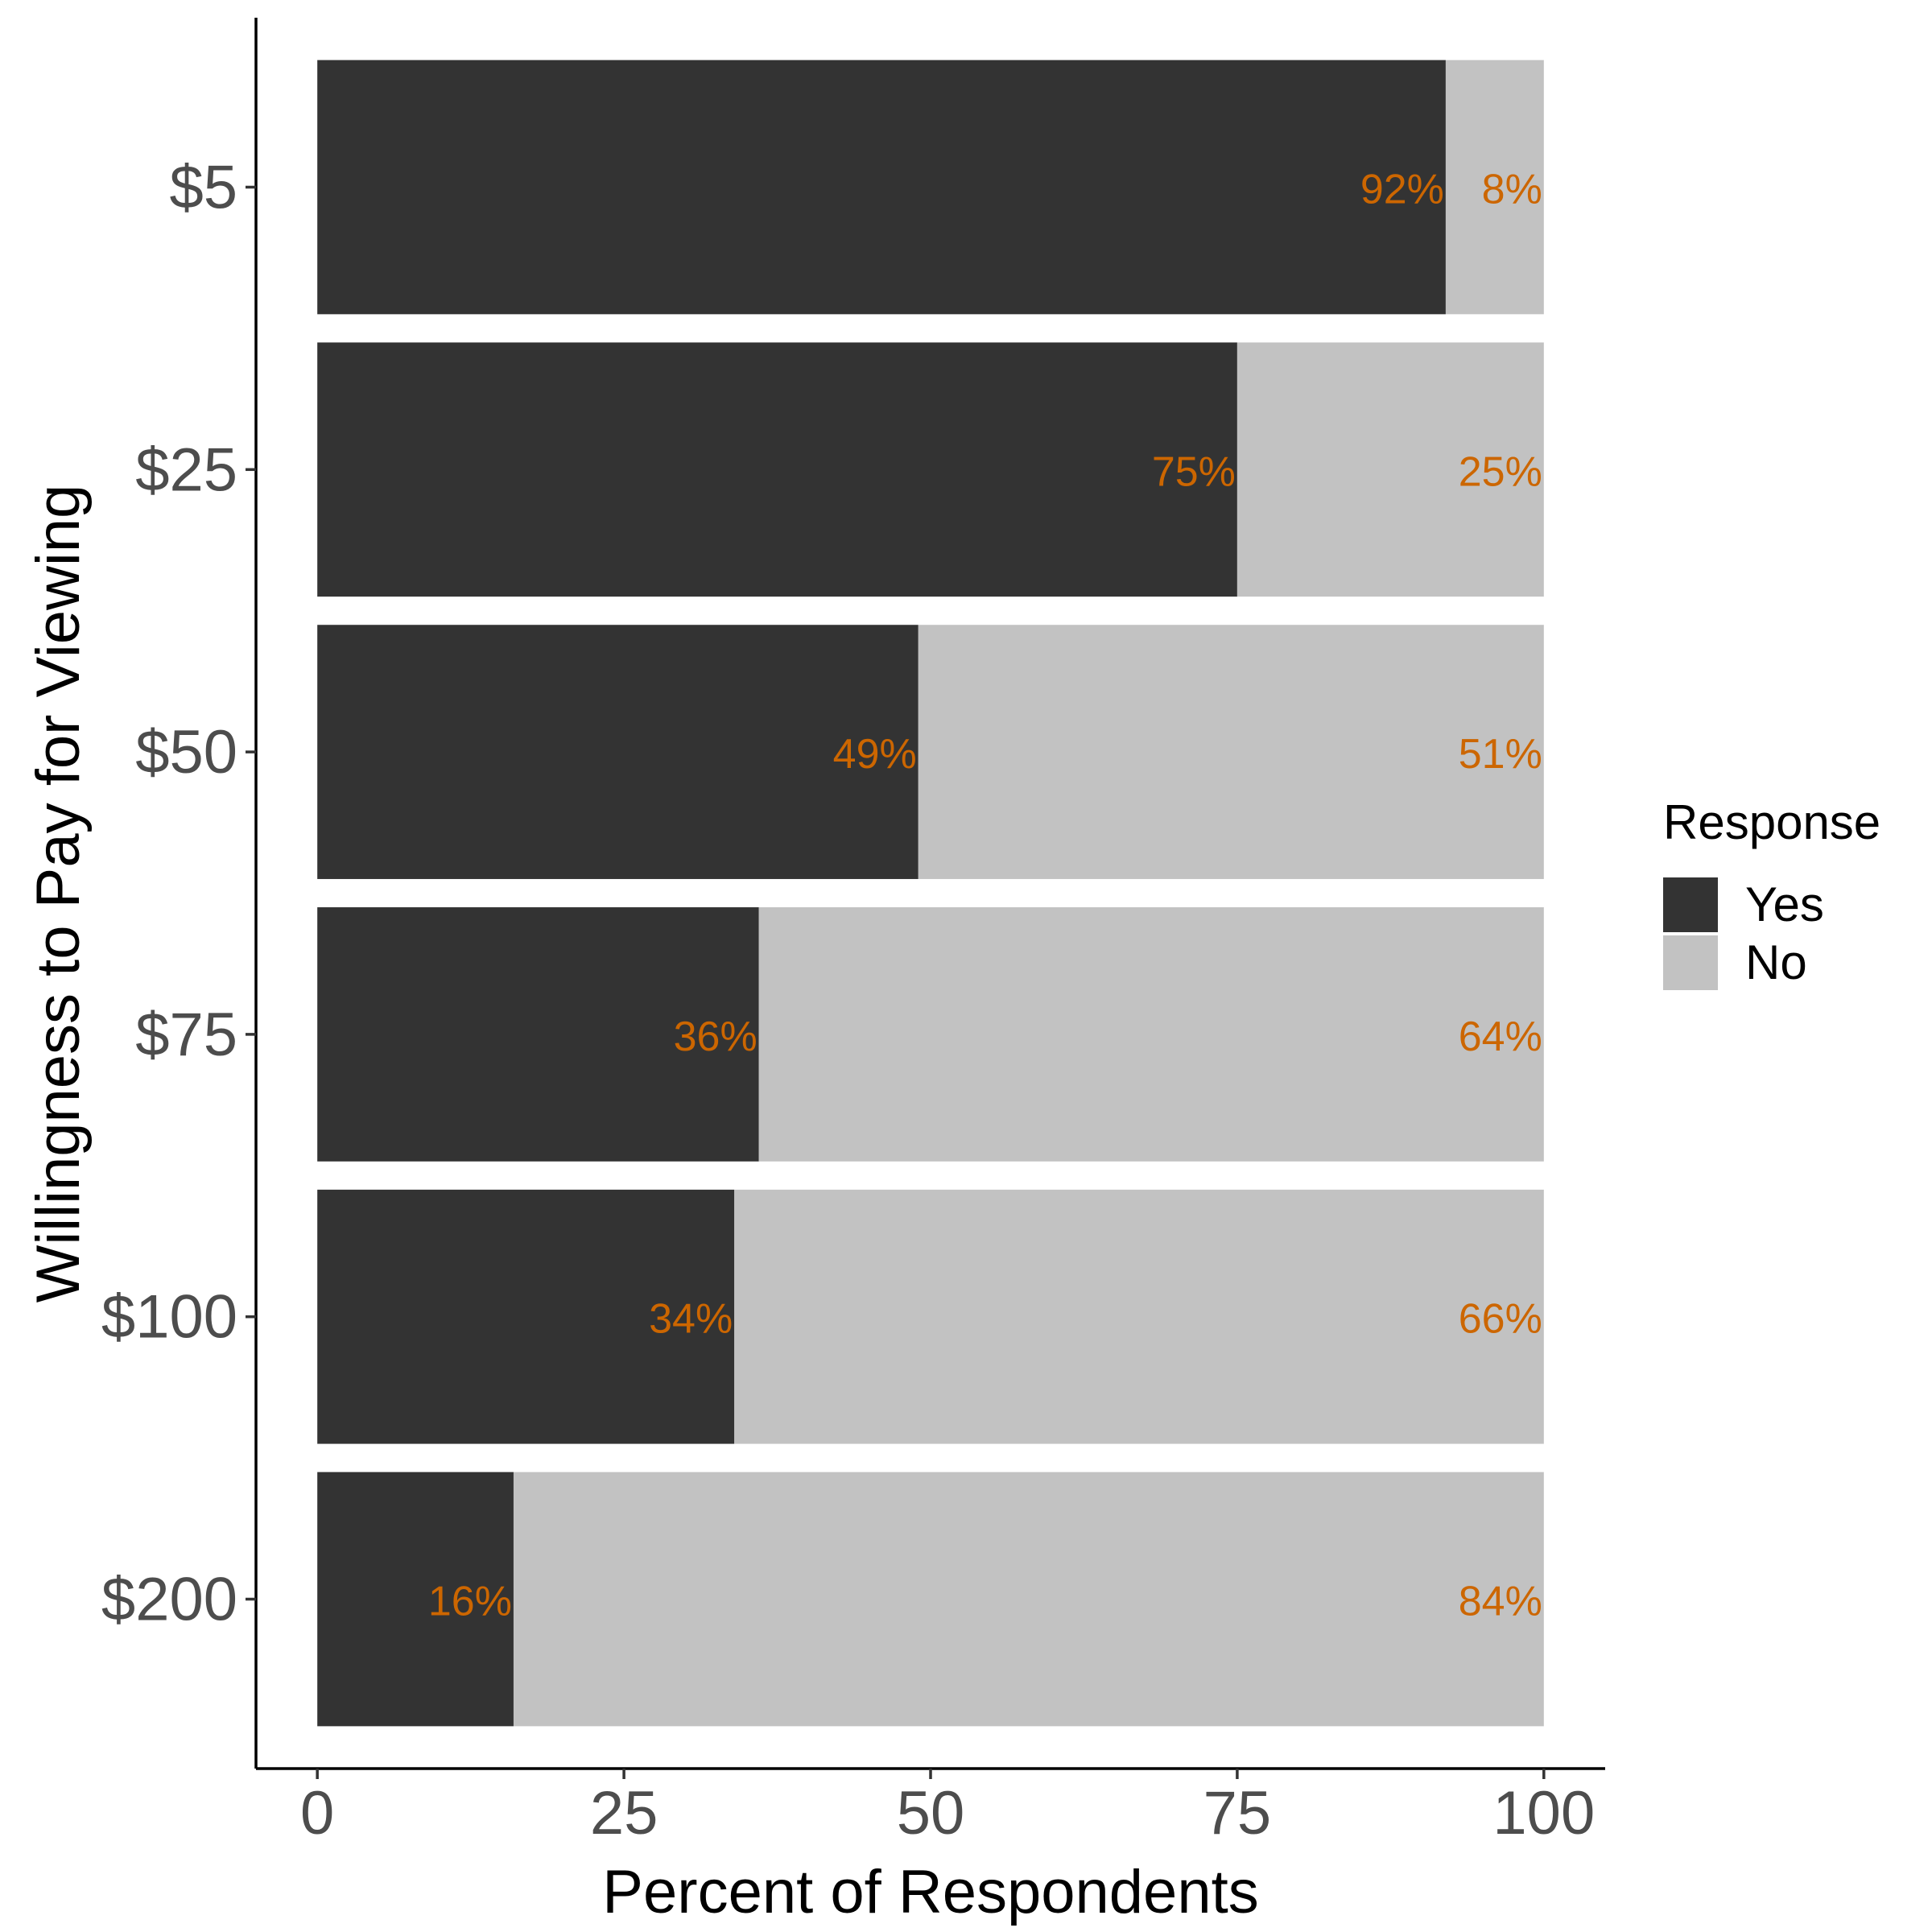 Image resolution: width=1932 pixels, height=1932 pixels. Describe the element at coordinates (691, 1319) in the screenshot. I see `data-label-yes-100: 34%` at that location.